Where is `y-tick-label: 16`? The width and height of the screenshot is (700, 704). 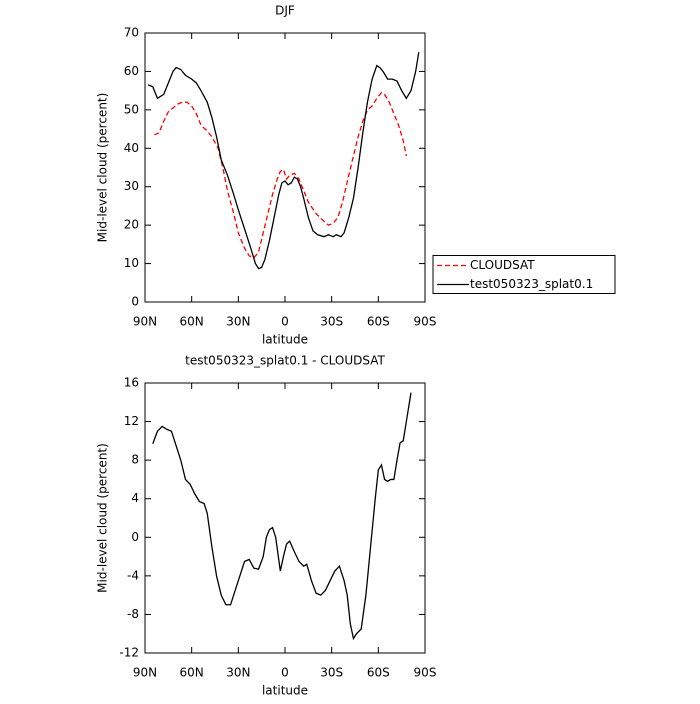 y-tick-label: 16 is located at coordinates (131, 383).